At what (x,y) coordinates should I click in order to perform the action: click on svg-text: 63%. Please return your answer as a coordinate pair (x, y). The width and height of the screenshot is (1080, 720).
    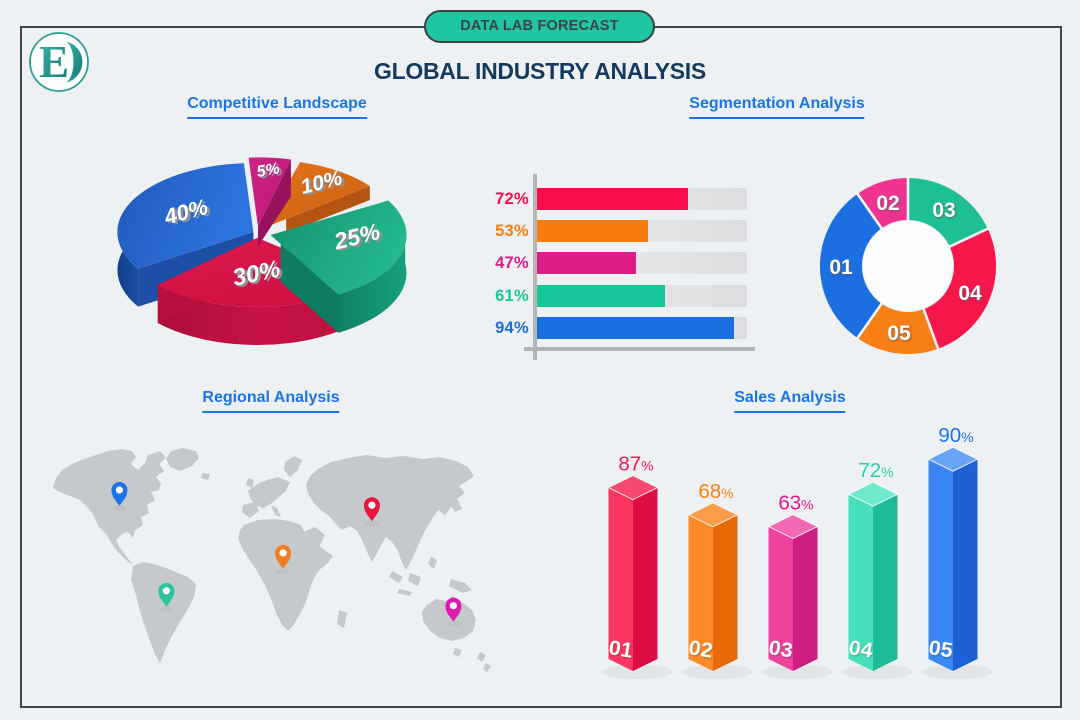
    Looking at the image, I should click on (795, 503).